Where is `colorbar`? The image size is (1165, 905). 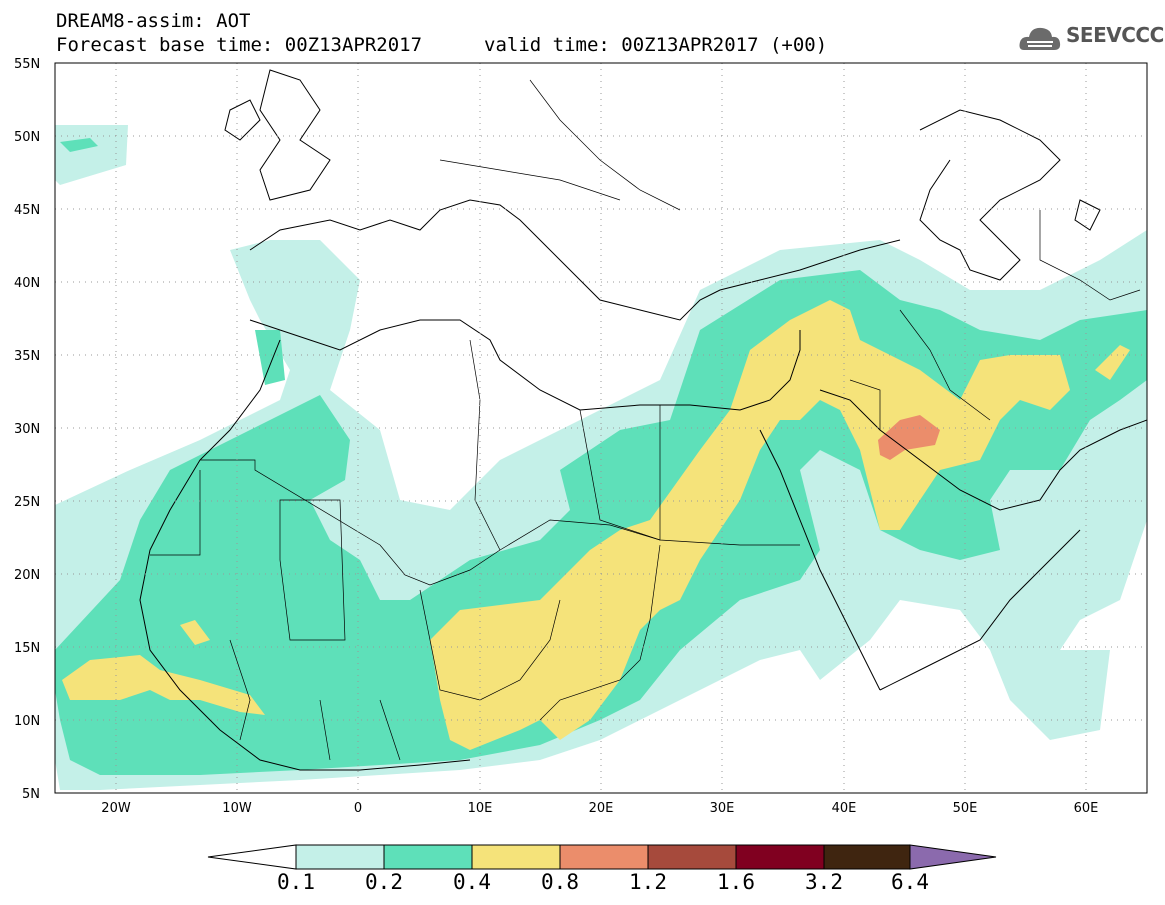 colorbar is located at coordinates (602, 857).